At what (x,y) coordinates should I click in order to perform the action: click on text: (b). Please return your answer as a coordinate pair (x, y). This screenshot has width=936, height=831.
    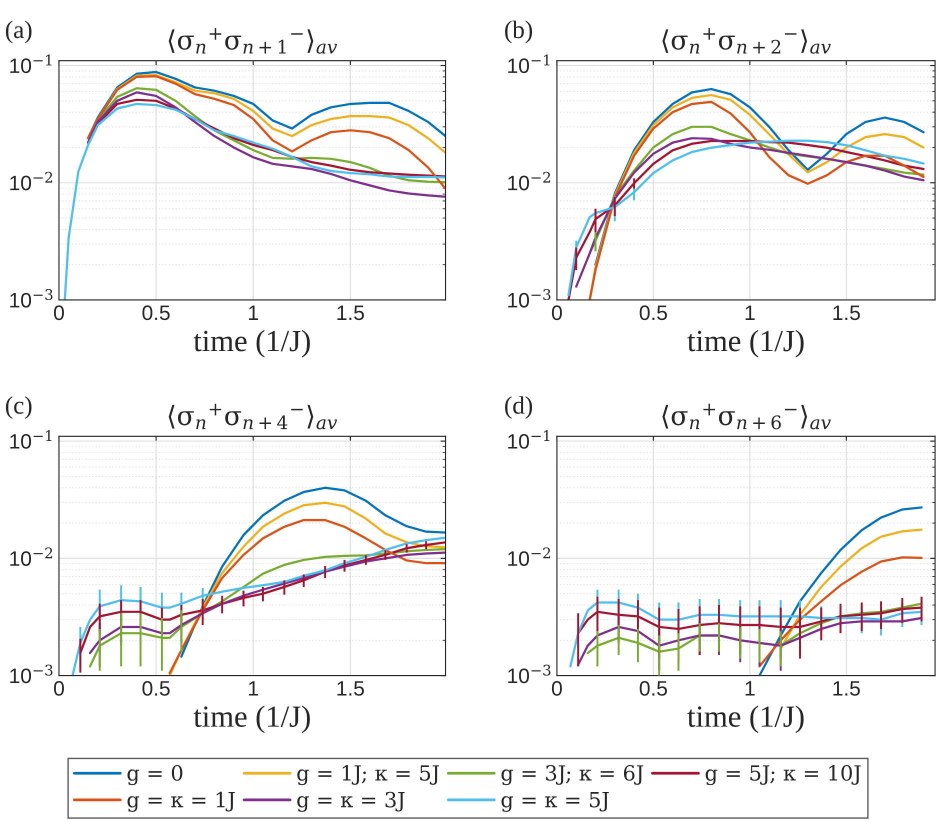
    Looking at the image, I should click on (518, 32).